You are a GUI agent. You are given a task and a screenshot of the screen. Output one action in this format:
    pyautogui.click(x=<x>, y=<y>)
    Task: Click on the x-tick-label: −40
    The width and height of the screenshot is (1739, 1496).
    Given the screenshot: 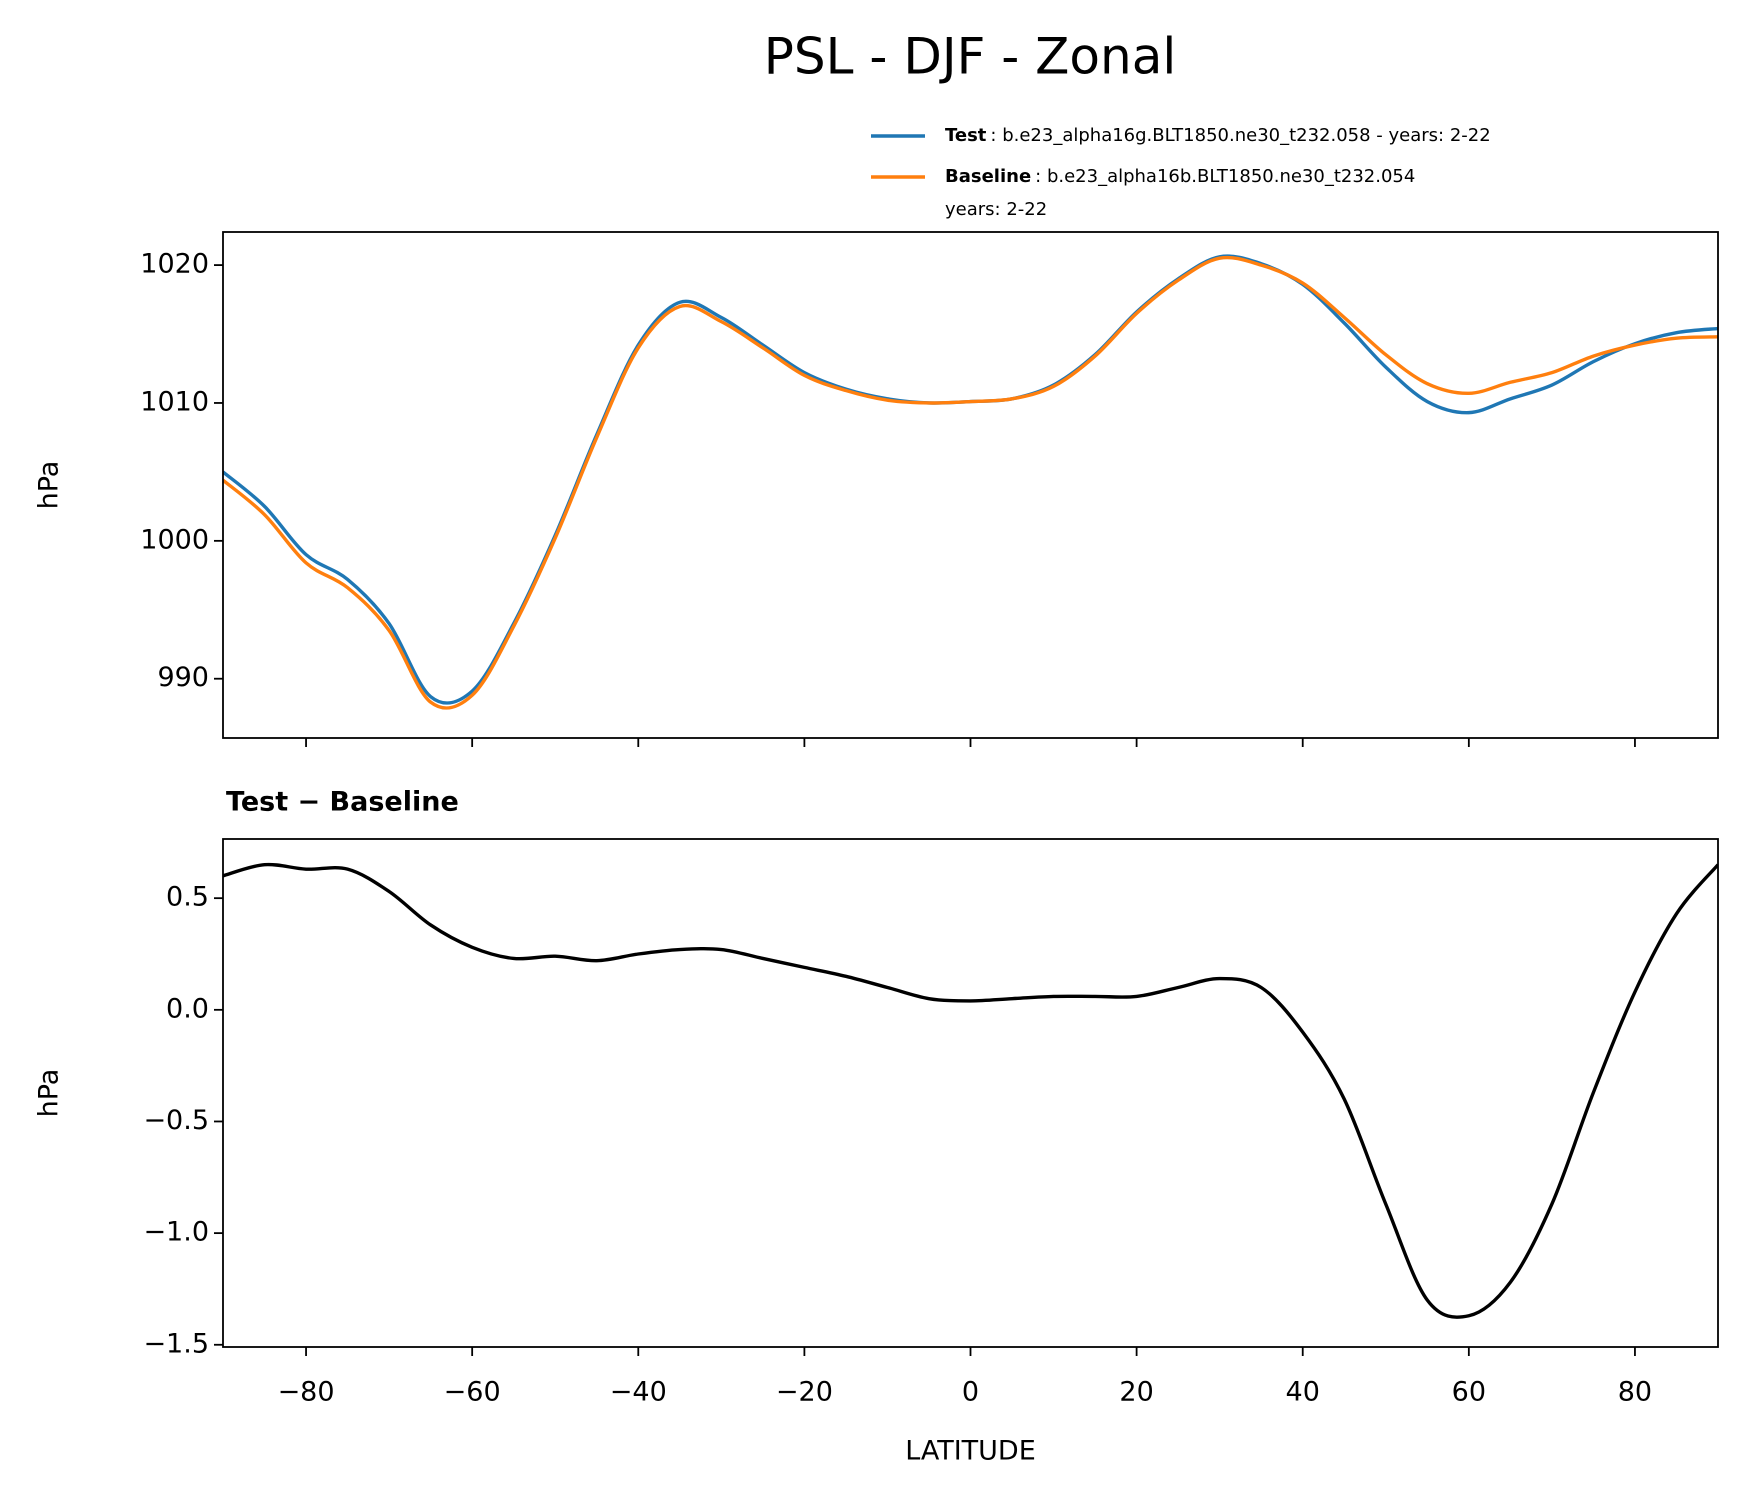 What is the action you would take?
    pyautogui.click(x=638, y=1392)
    